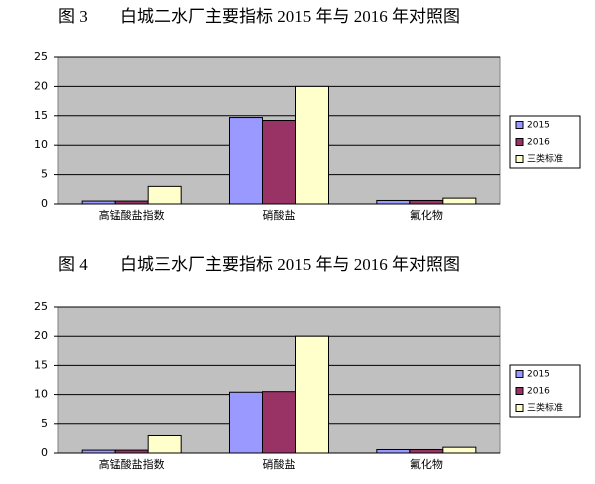 Image resolution: width=595 pixels, height=484 pixels. I want to click on figure-label: 图 4, so click(73, 264).